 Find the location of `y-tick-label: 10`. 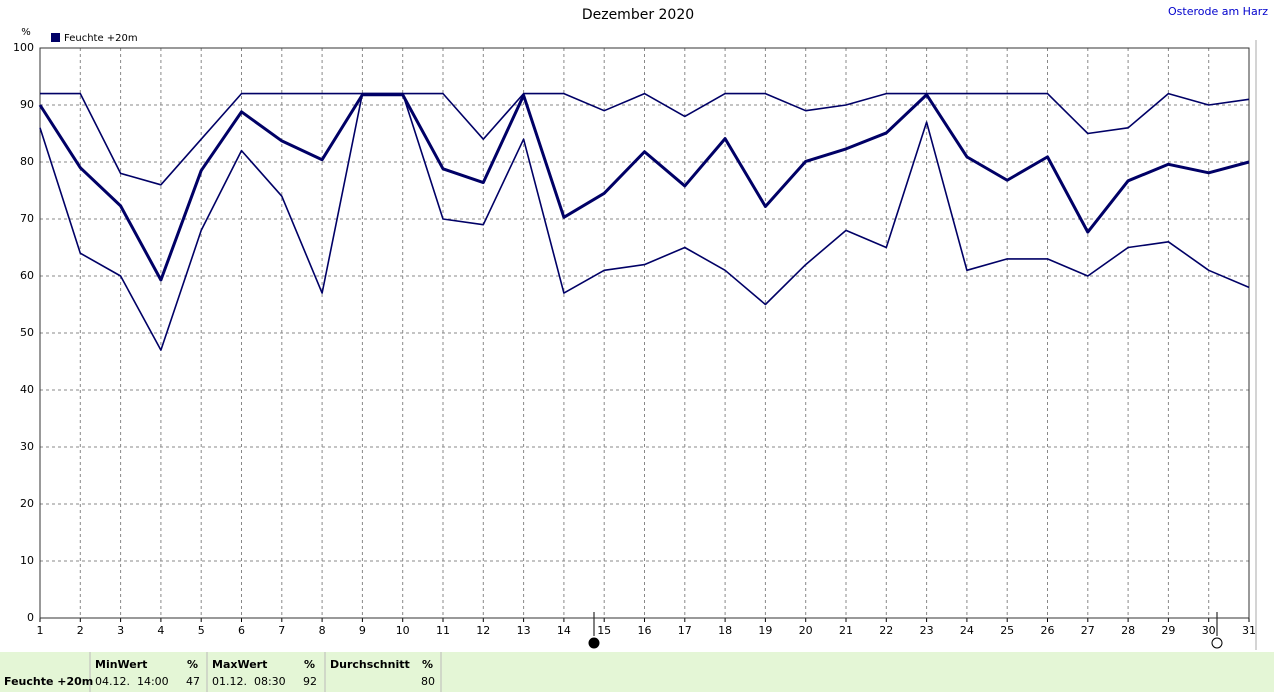

y-tick-label: 10 is located at coordinates (27, 560).